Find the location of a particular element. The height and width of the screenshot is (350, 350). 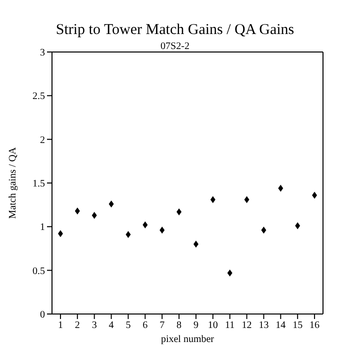

x-tick-label: 14 is located at coordinates (281, 326).